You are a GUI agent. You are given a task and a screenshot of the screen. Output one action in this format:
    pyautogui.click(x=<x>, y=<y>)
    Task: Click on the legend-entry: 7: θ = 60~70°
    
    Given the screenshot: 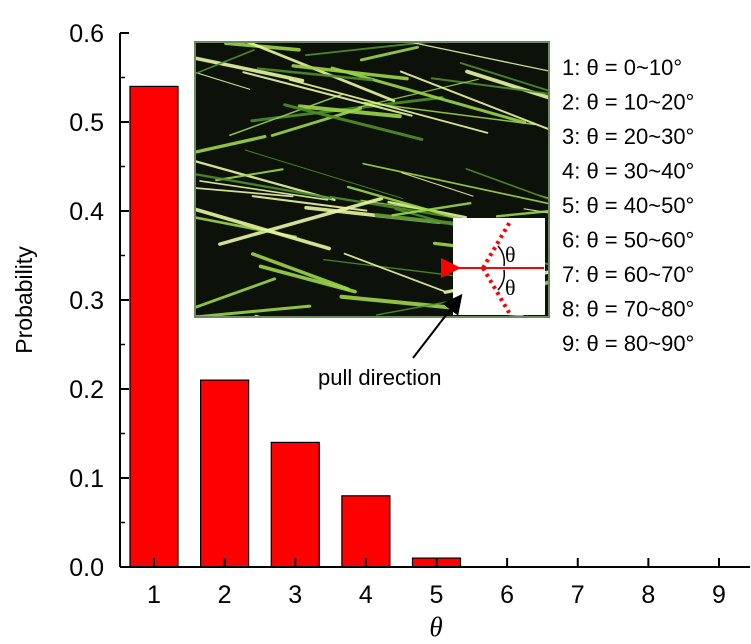 What is the action you would take?
    pyautogui.click(x=628, y=274)
    